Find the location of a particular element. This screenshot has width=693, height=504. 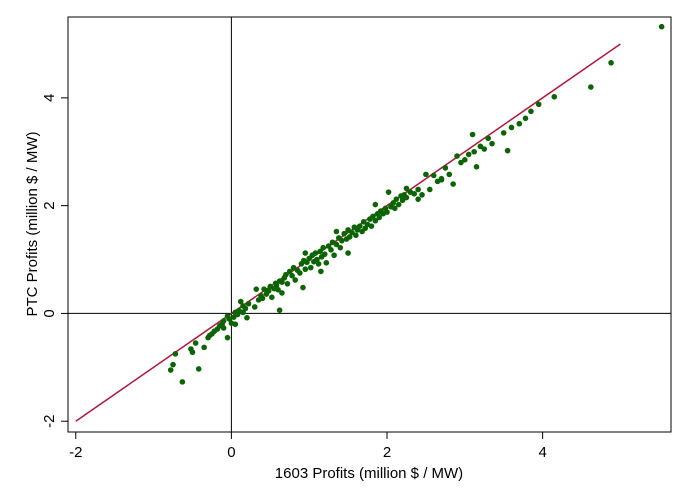

y-axis-ticks: -2 0 2 4 is located at coordinates (54, 261).